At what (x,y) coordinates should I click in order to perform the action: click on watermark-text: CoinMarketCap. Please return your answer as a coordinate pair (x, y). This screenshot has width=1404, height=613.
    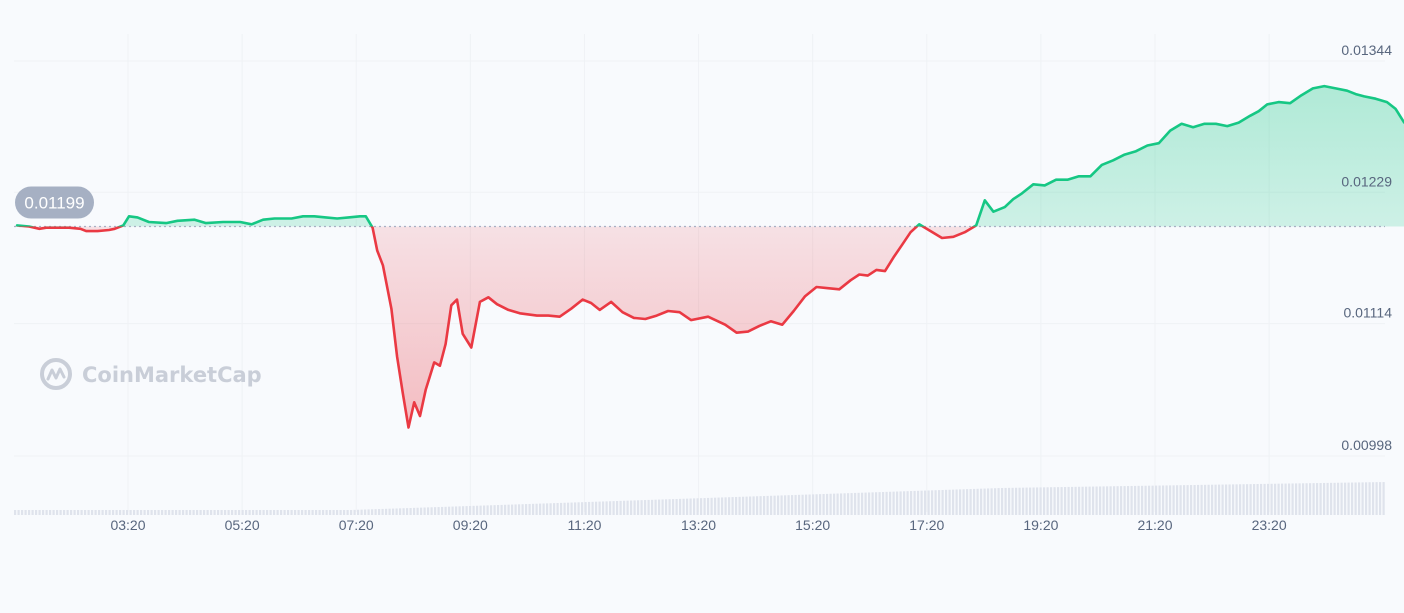
    Looking at the image, I should click on (172, 375).